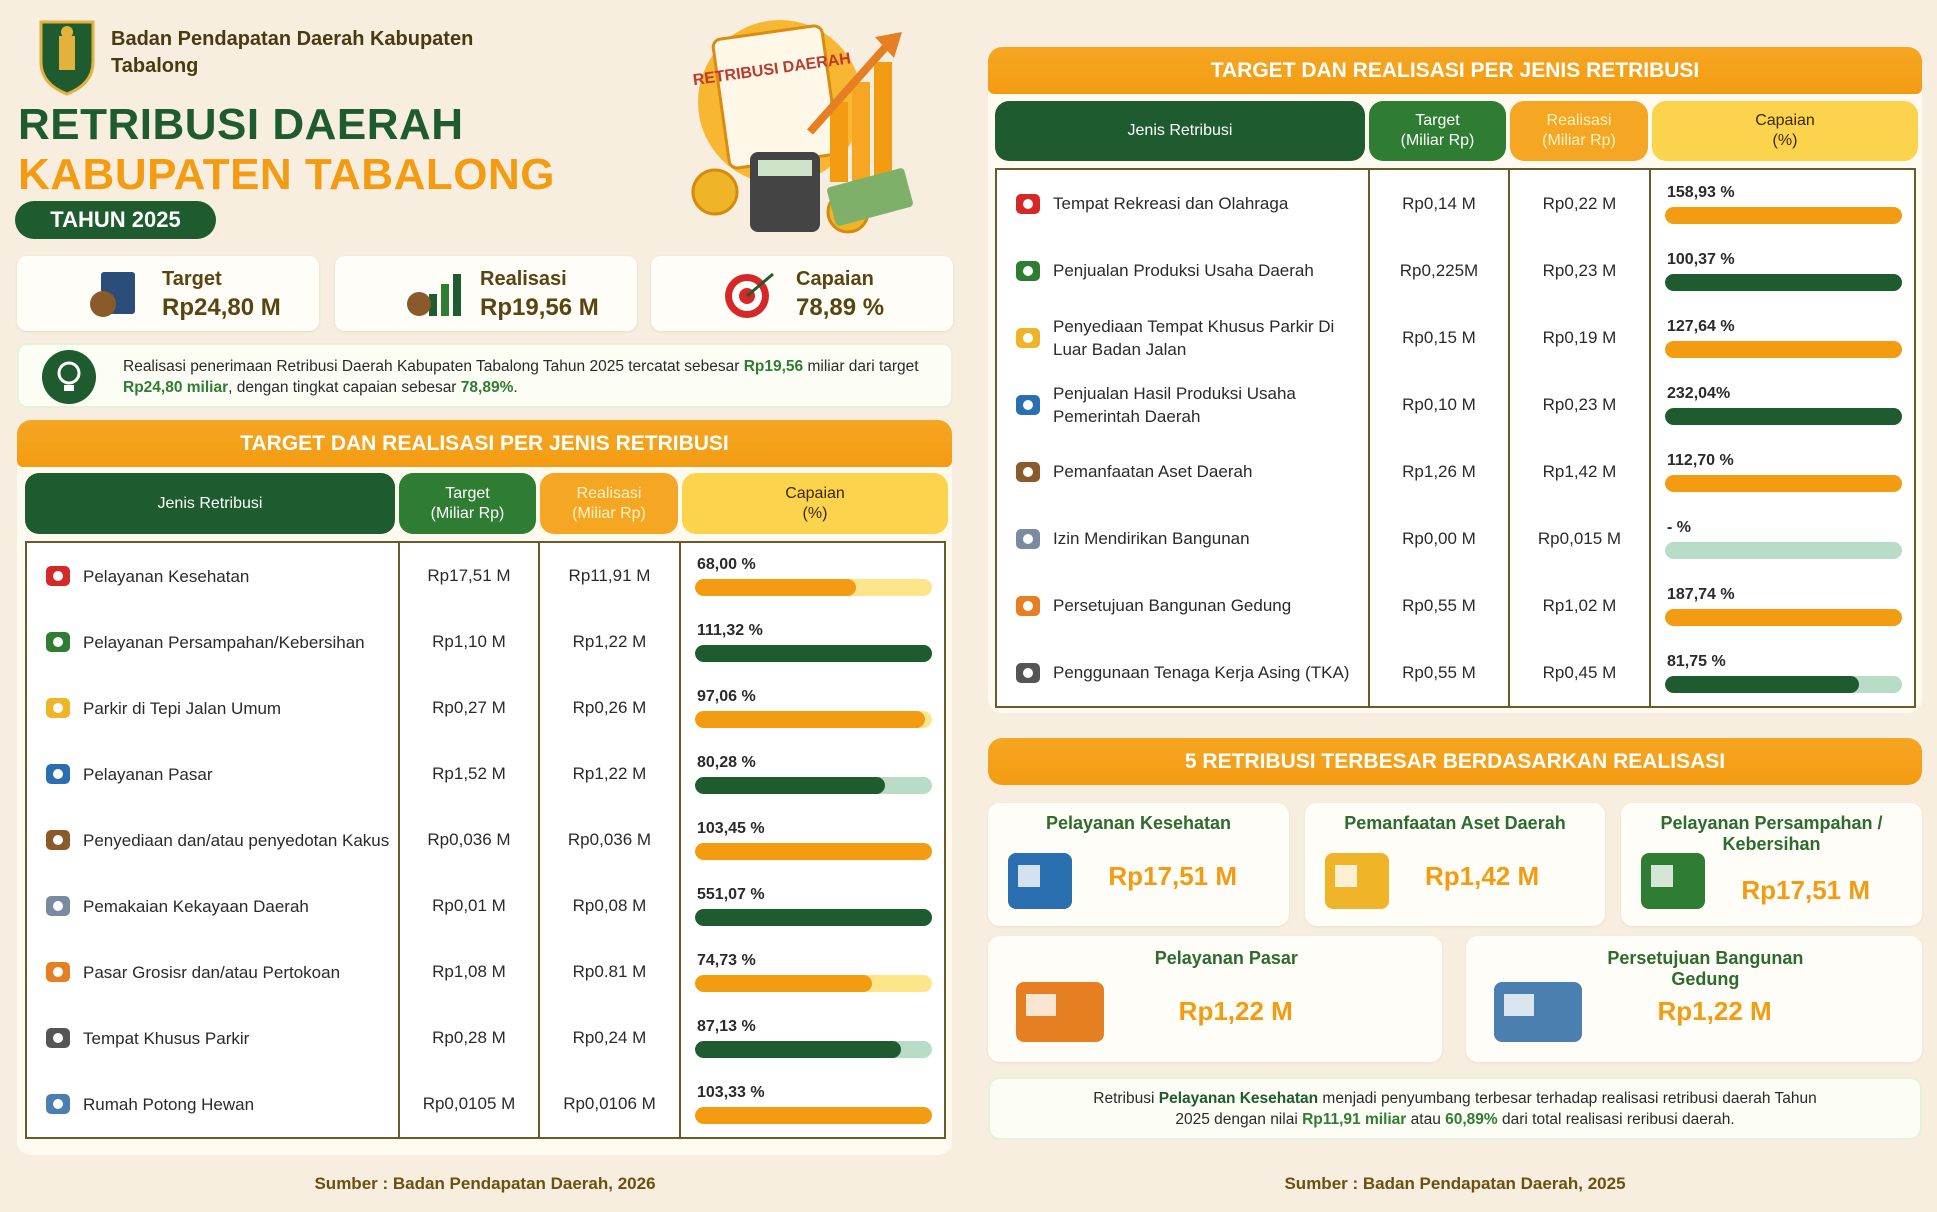 Image resolution: width=1937 pixels, height=1212 pixels. What do you see at coordinates (1705, 968) in the screenshot?
I see `top5-name: Persetujuan Bangunan Gedung` at bounding box center [1705, 968].